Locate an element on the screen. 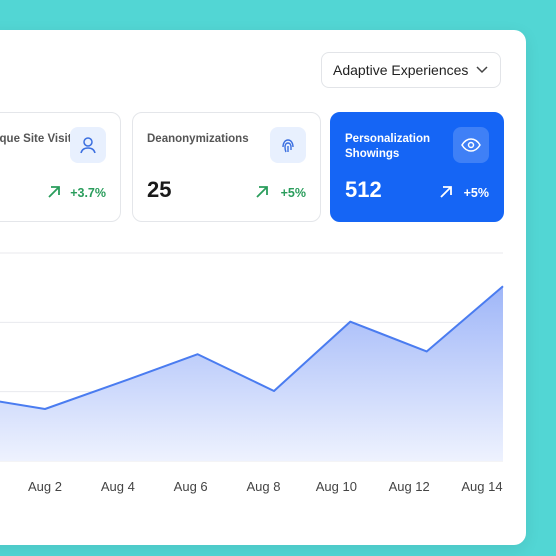  x-tick-label: Aug 6 is located at coordinates (191, 486).